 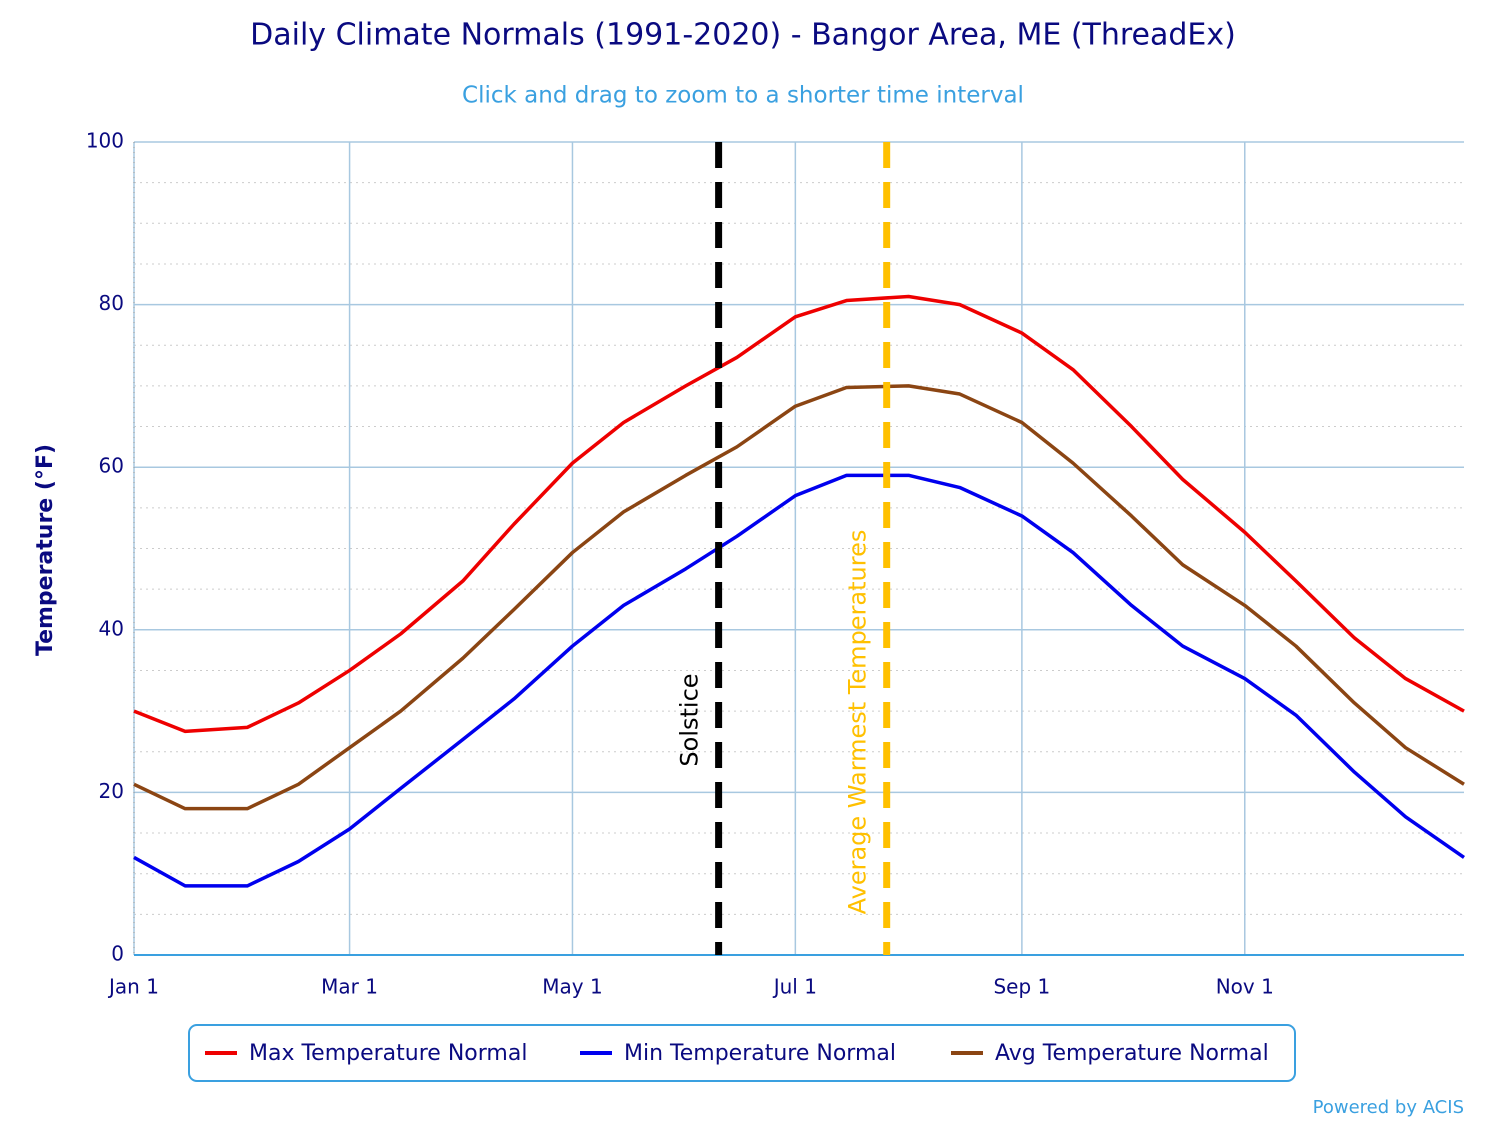 I want to click on x-tick-label: Jul 1, so click(x=794, y=987).